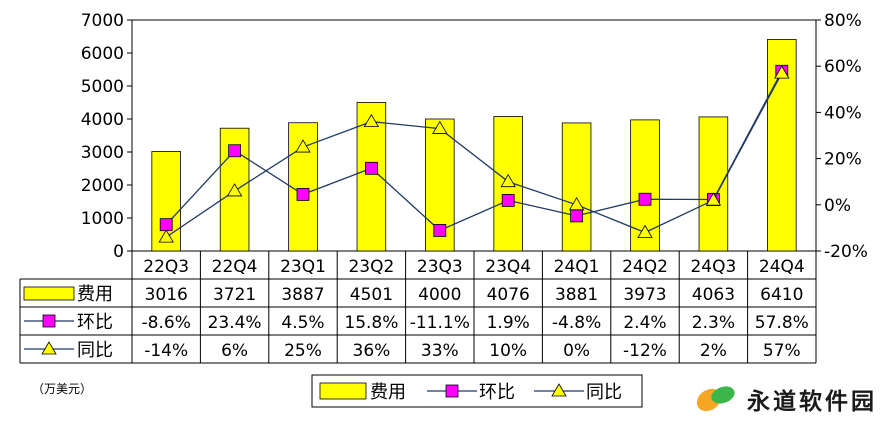  What do you see at coordinates (62, 389) in the screenshot?
I see `unit-label: （万美元）` at bounding box center [62, 389].